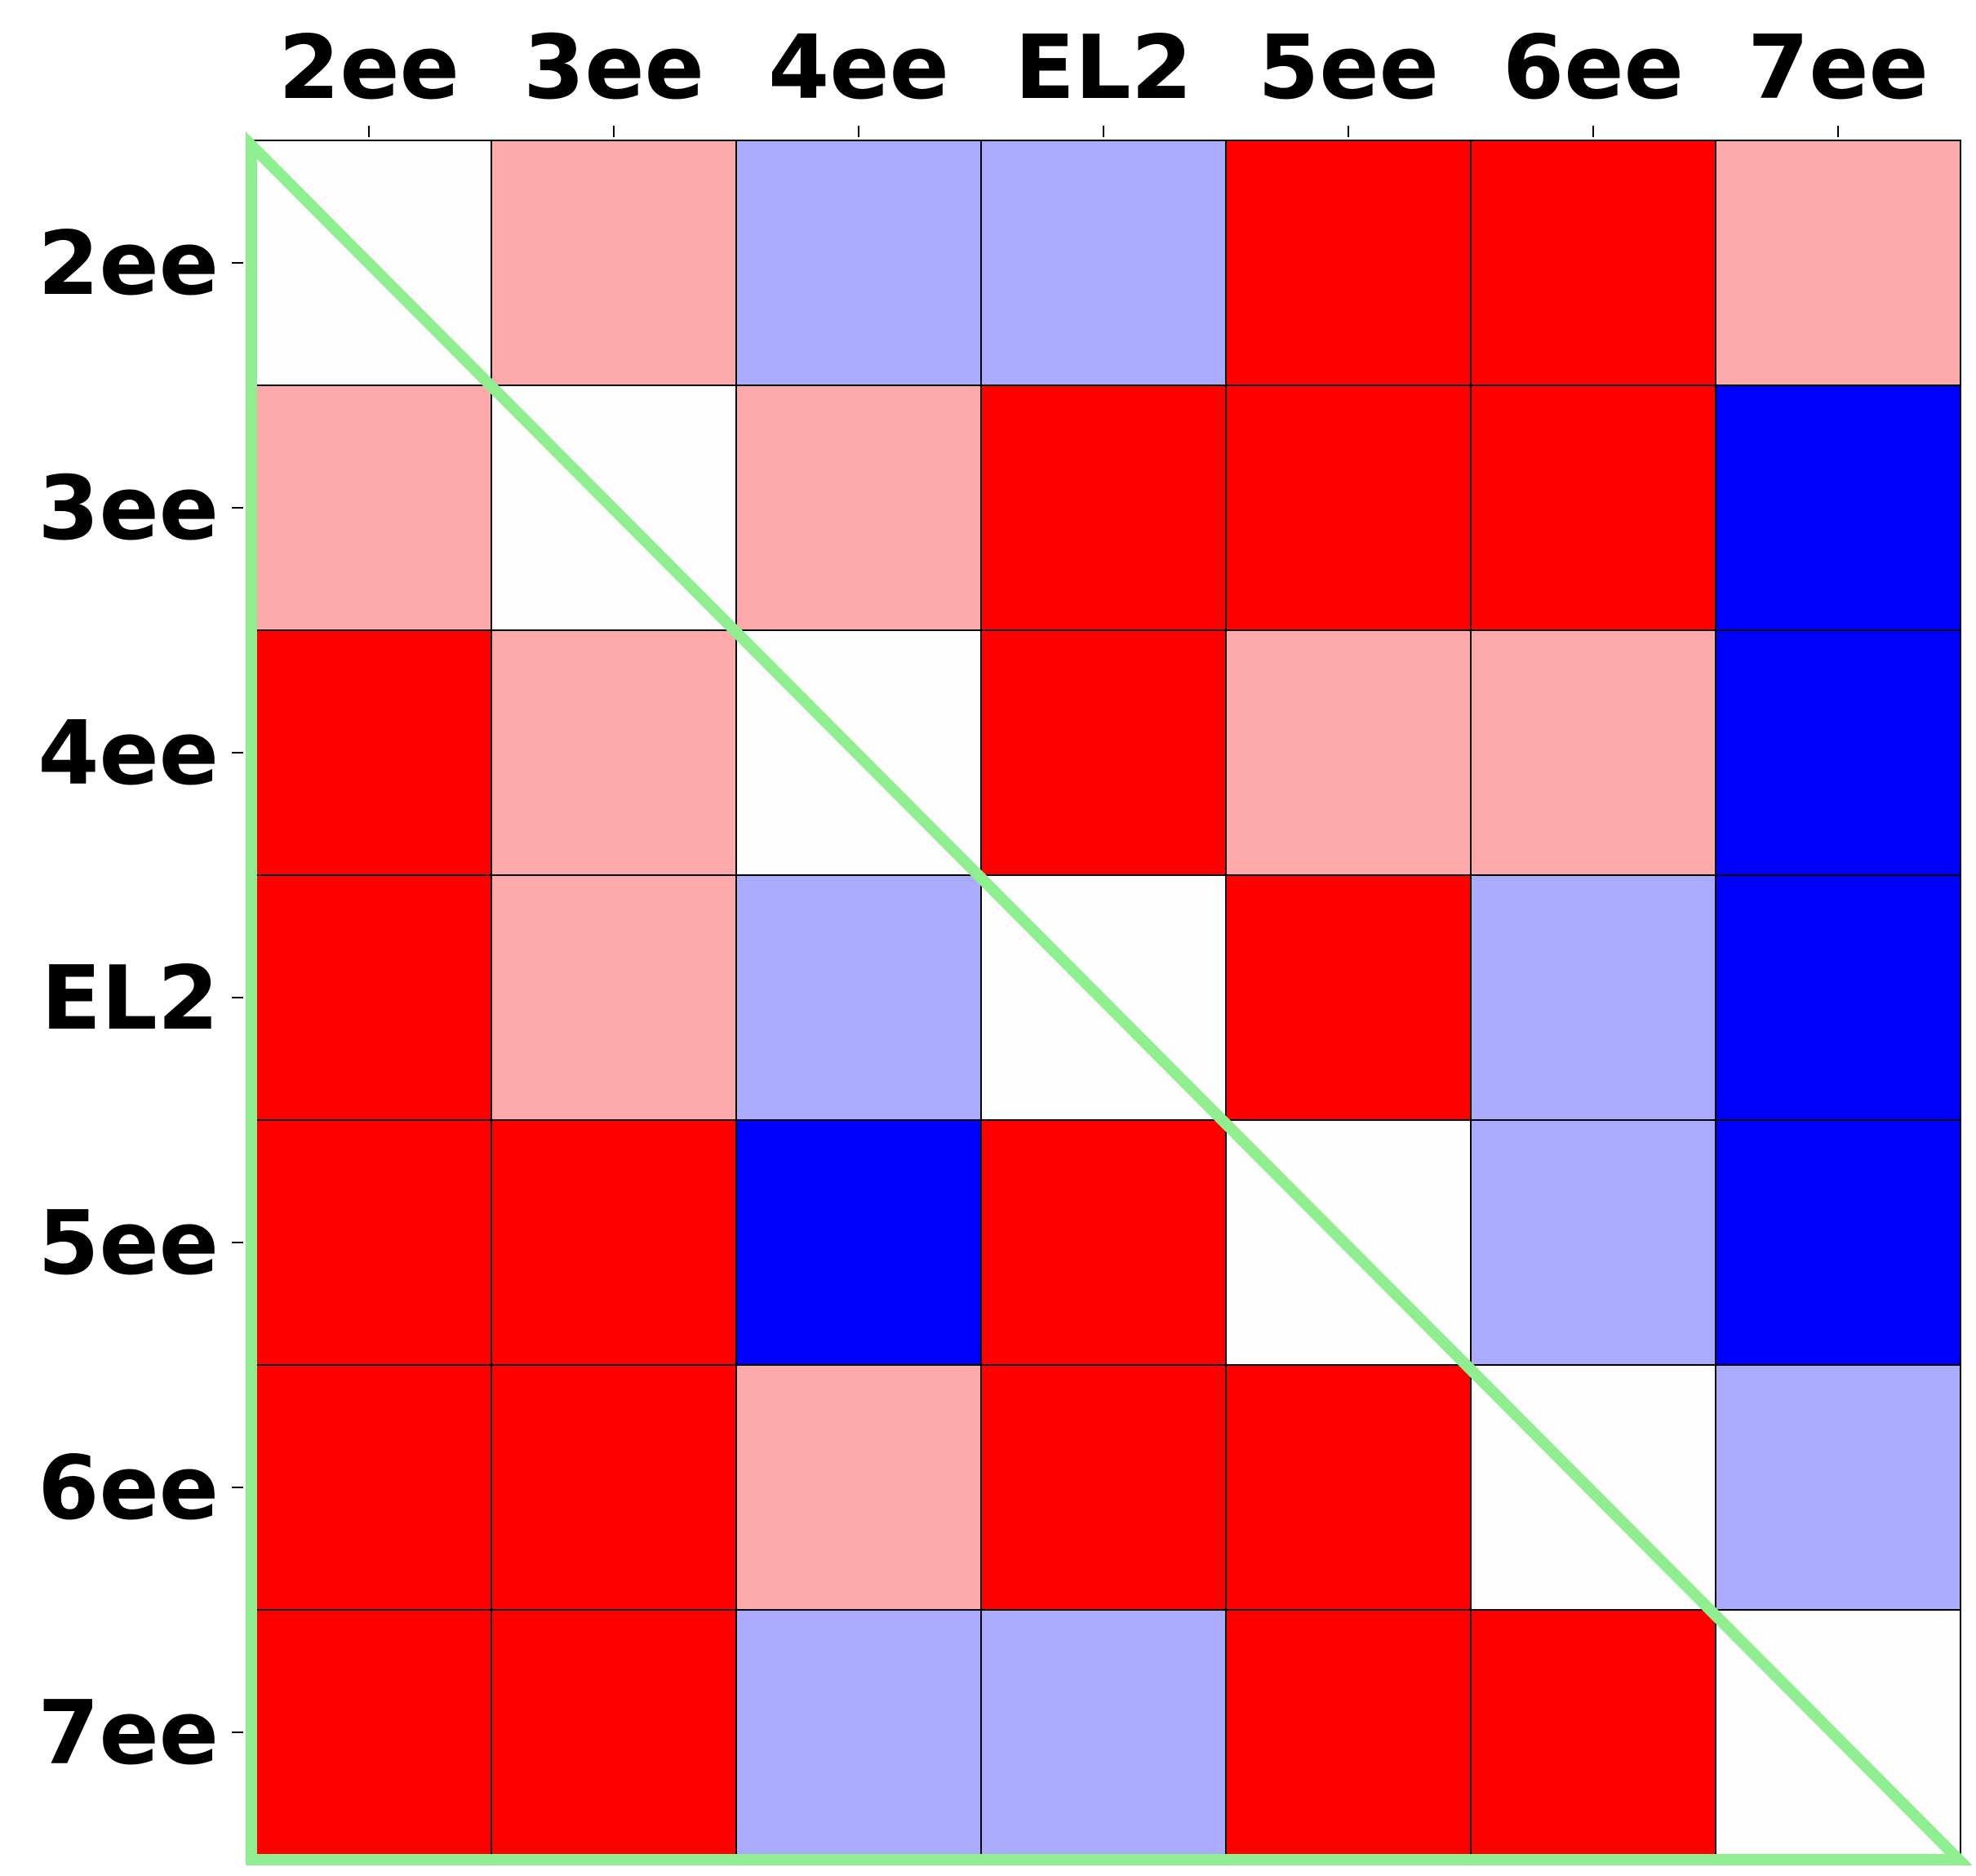  What do you see at coordinates (1103, 68) in the screenshot?
I see `x-tick-label: EL2` at bounding box center [1103, 68].